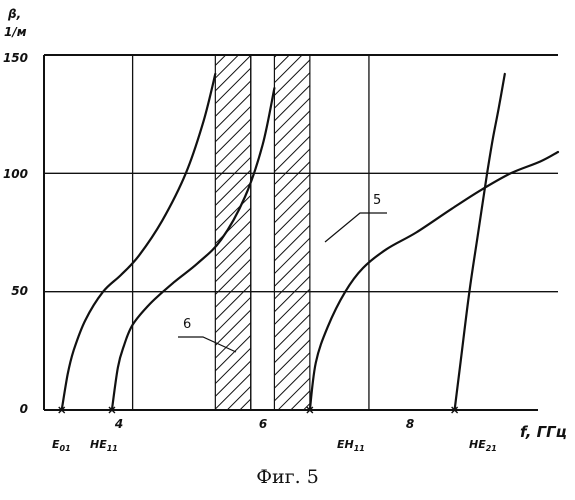 The height and width of the screenshot is (500, 575). What do you see at coordinates (14, 14) in the screenshot?
I see `y-axis-label-symbol: β,` at bounding box center [14, 14].